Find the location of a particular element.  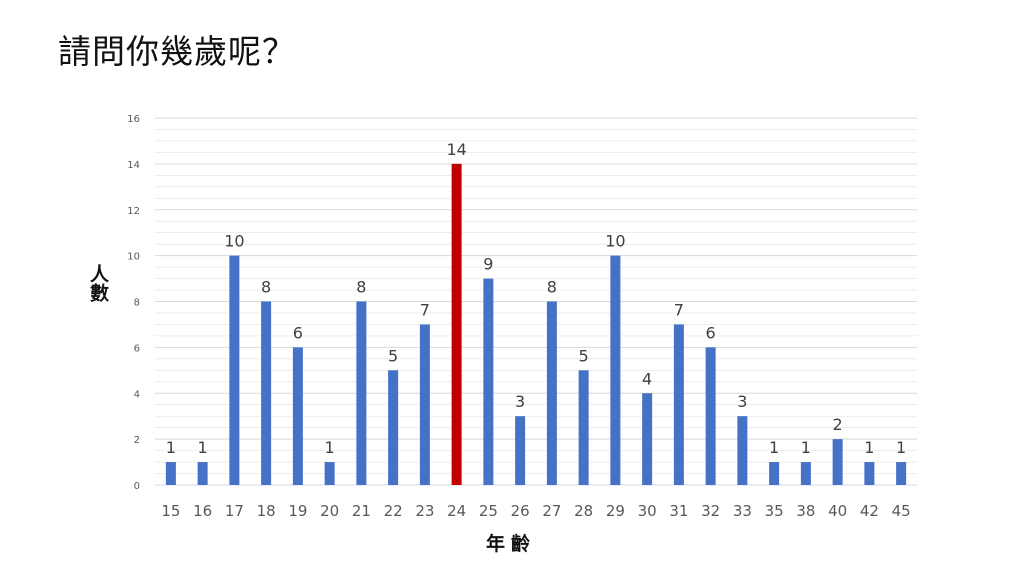

data-label-25: 9 is located at coordinates (488, 264).